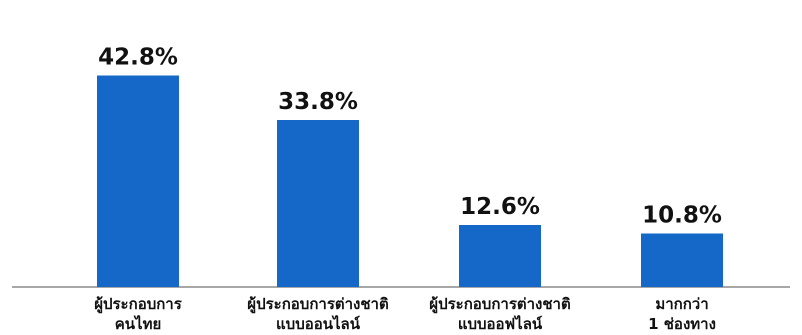  What do you see at coordinates (318, 102) in the screenshot?
I see `value-label-2: 33.8%` at bounding box center [318, 102].